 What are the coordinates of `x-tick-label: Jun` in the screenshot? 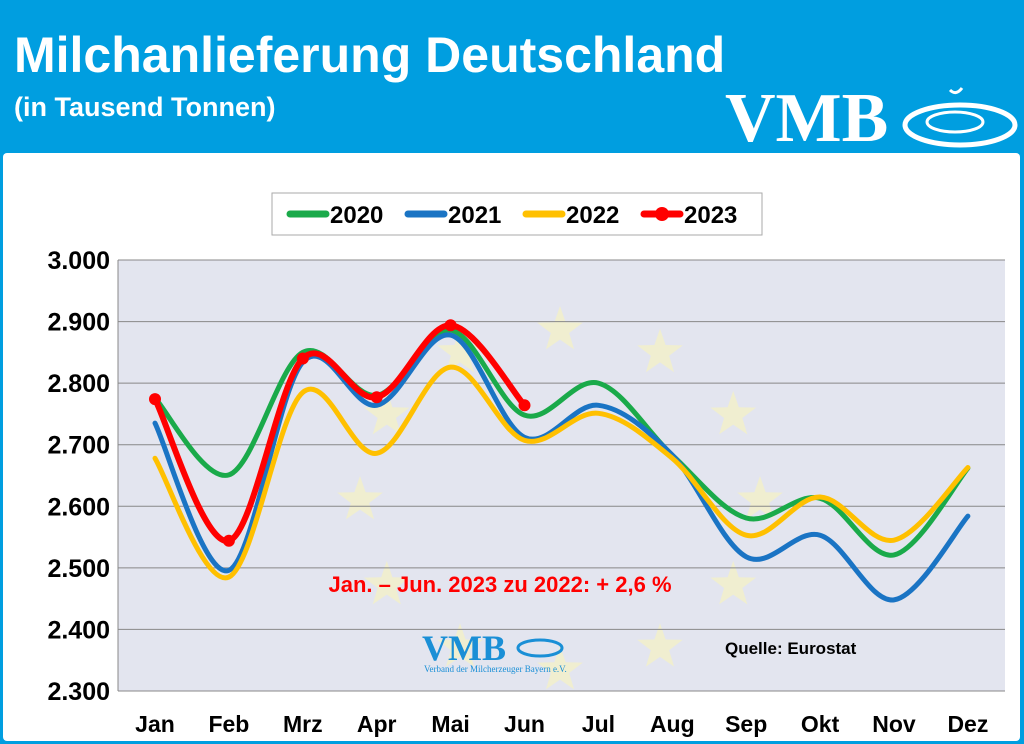 It's located at (524, 724).